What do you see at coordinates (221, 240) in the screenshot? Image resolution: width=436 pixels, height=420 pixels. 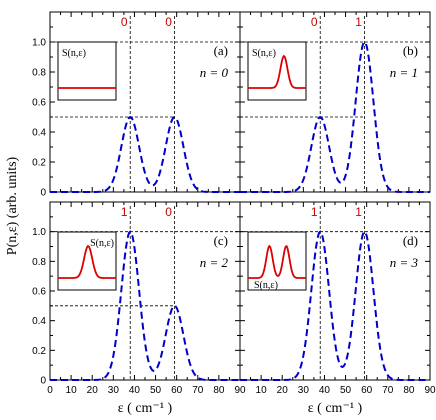 I see `panel-letter: (c)` at bounding box center [221, 240].